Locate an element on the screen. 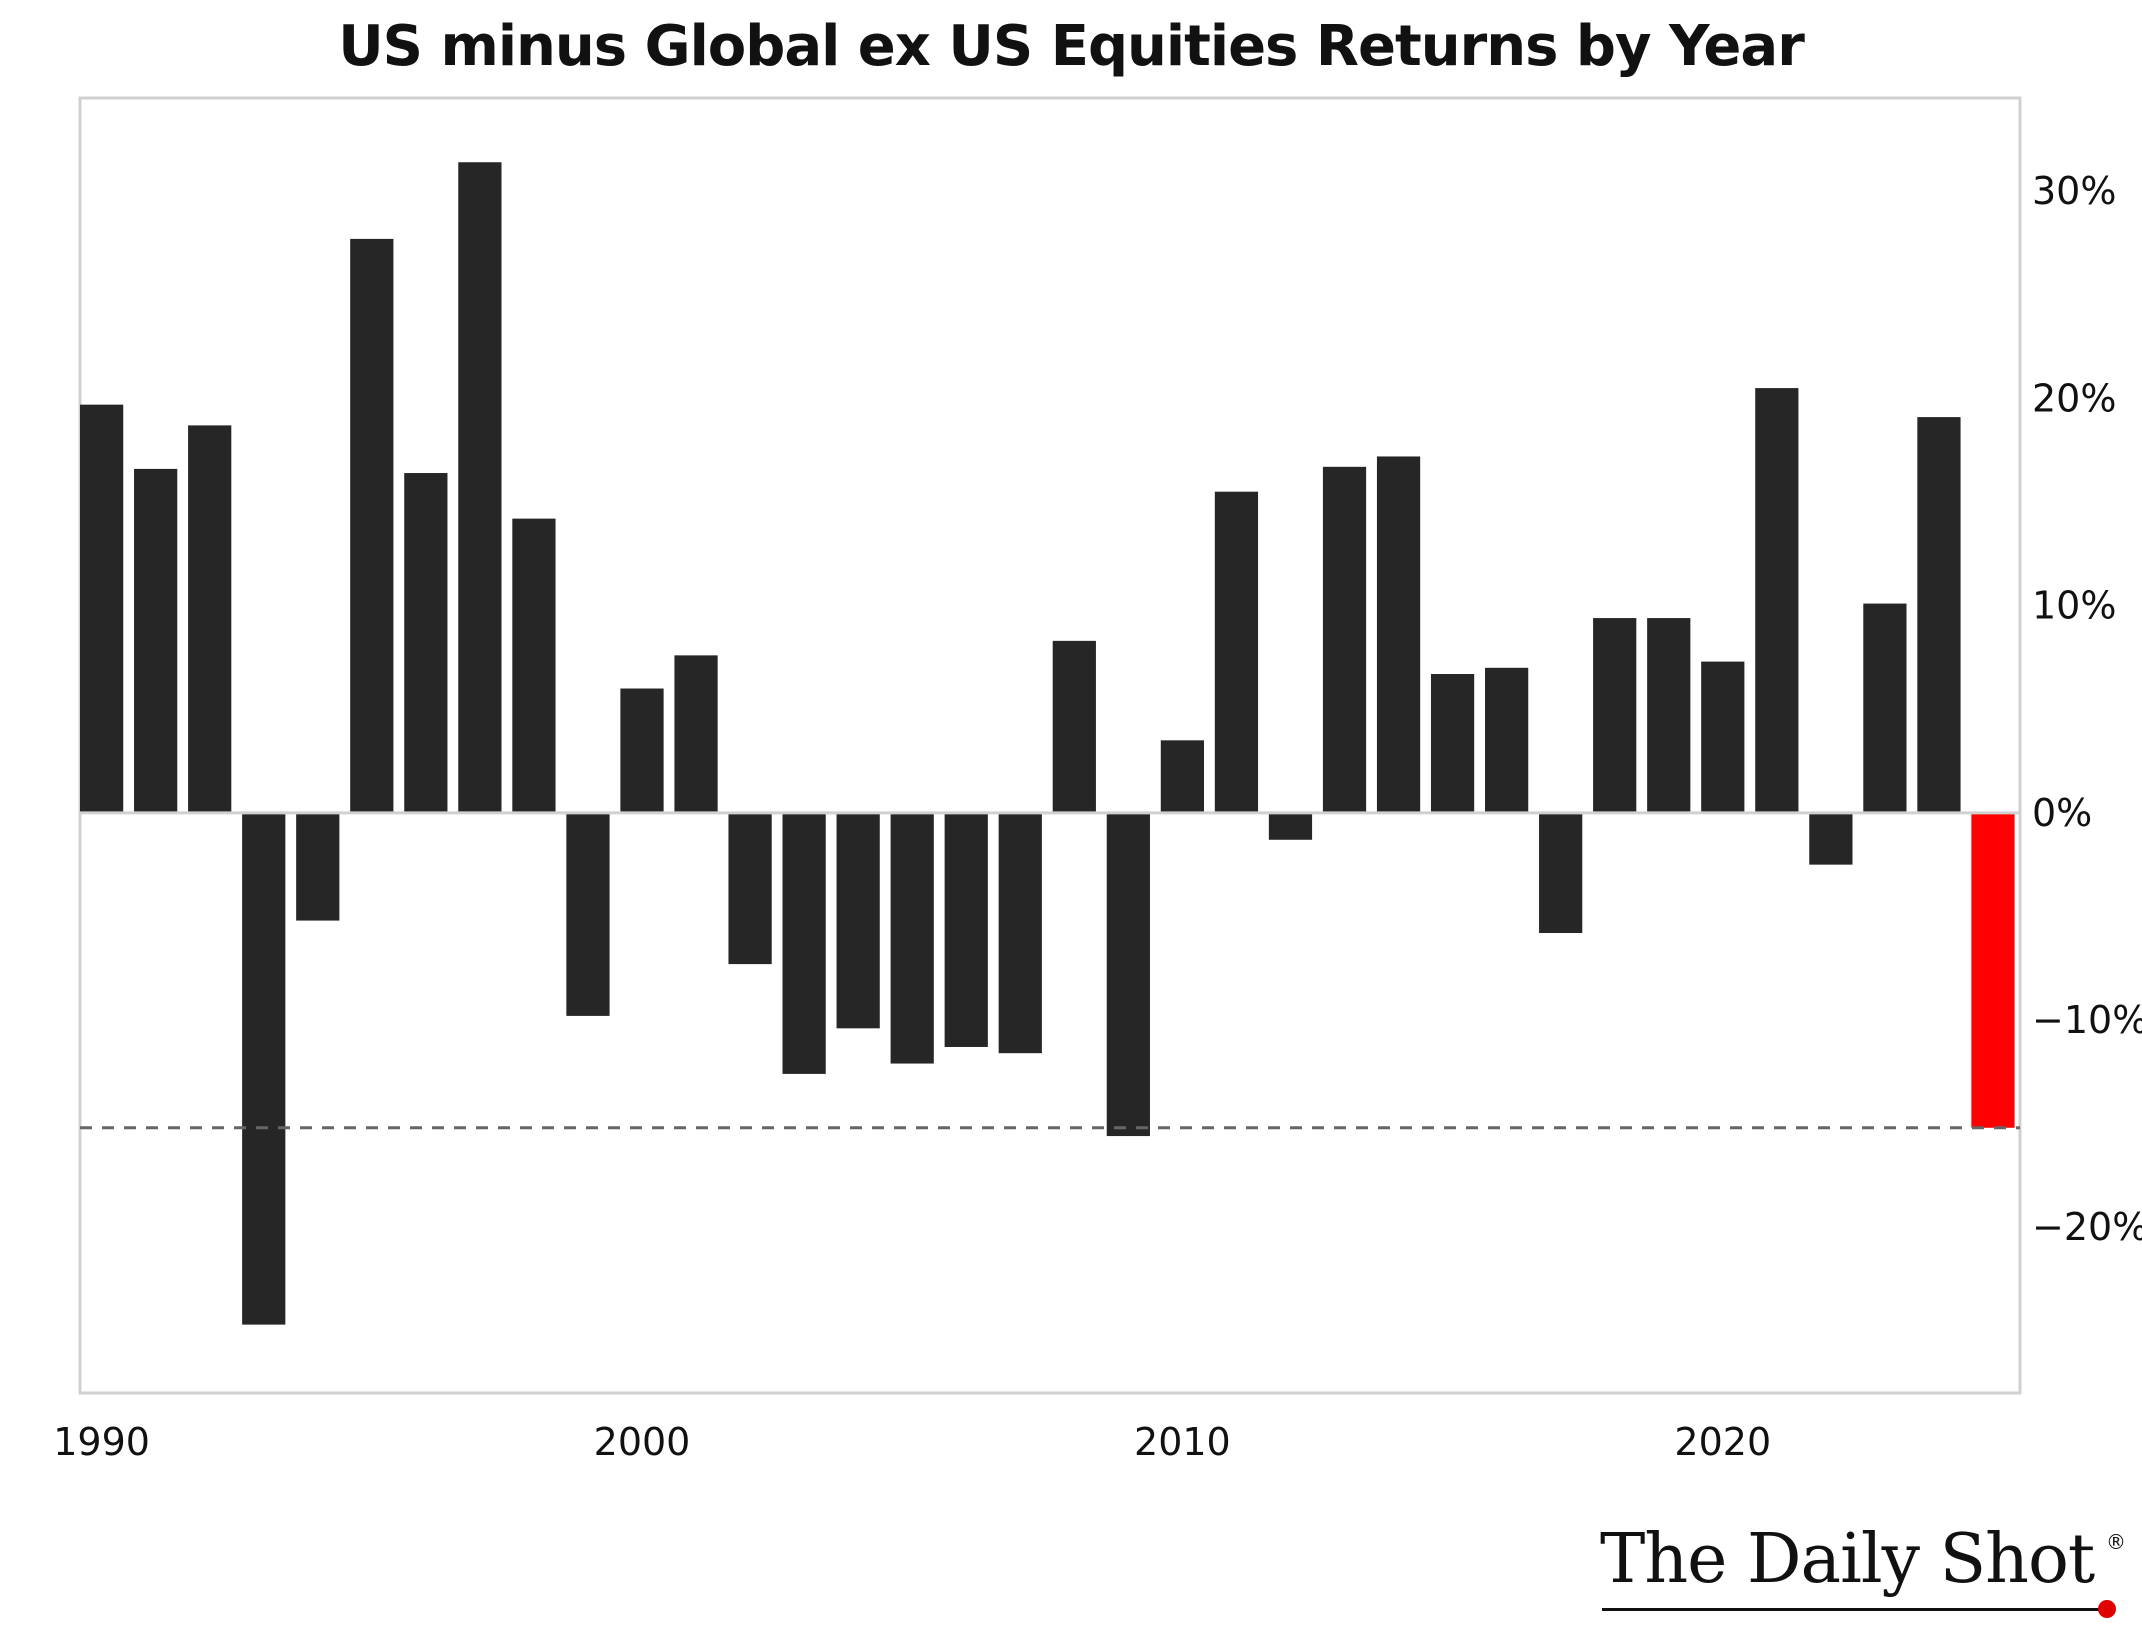 Image resolution: width=2142 pixels, height=1640 pixels. bar-1996 is located at coordinates (426, 643).